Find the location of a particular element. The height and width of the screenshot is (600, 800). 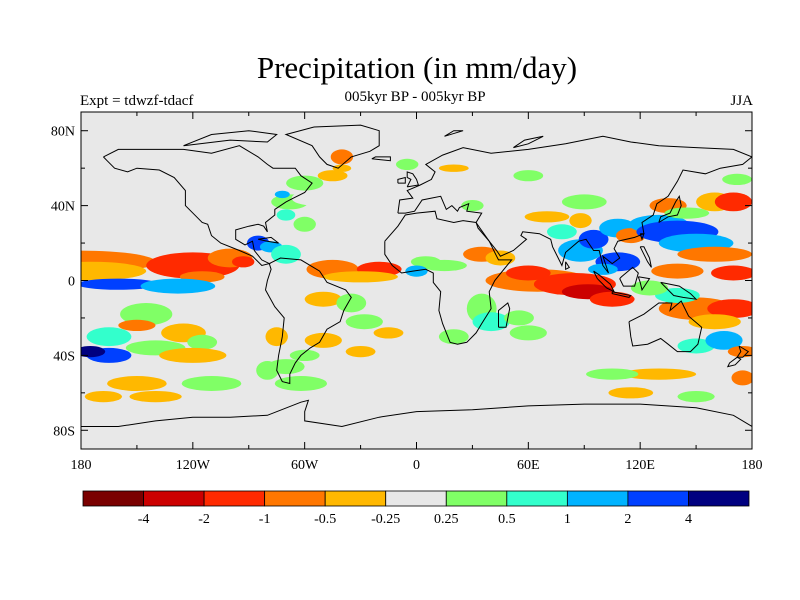

lon-tick-label: 120E is located at coordinates (640, 465).